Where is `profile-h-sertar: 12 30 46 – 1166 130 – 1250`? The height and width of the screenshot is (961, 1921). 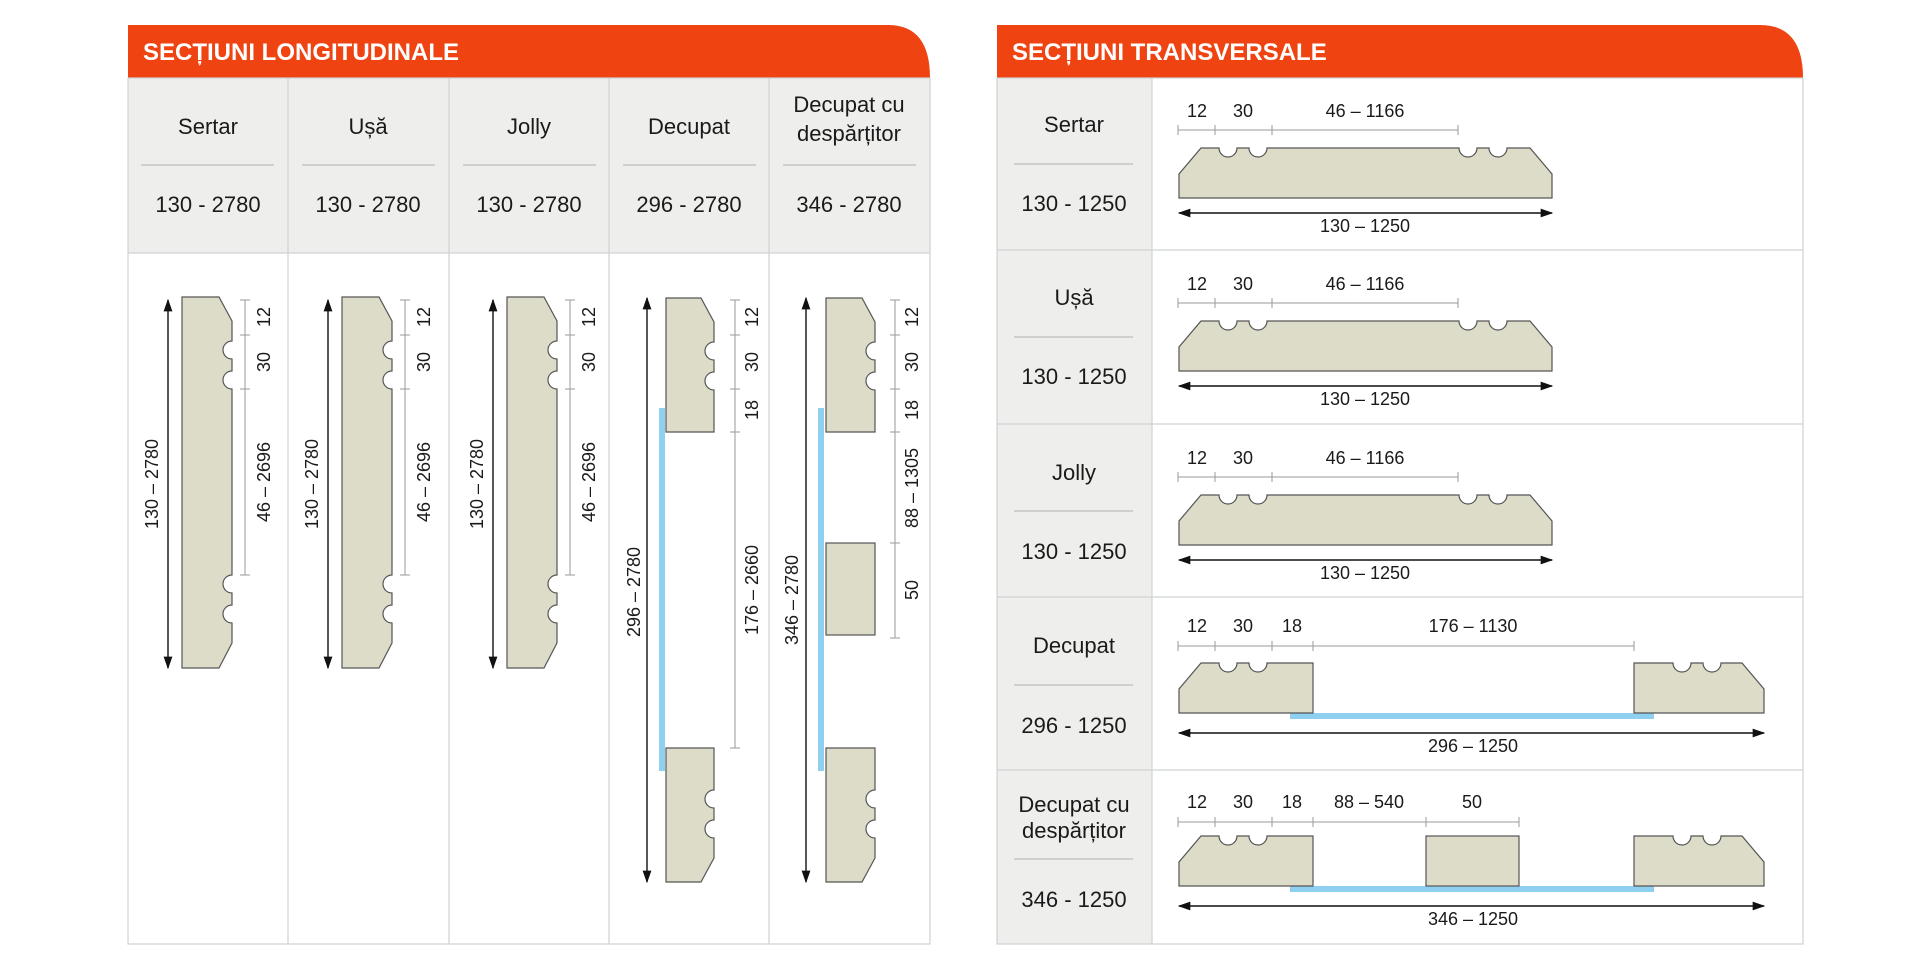
profile-h-sertar: 12 30 46 – 1166 130 – 1250 is located at coordinates (1365, 168).